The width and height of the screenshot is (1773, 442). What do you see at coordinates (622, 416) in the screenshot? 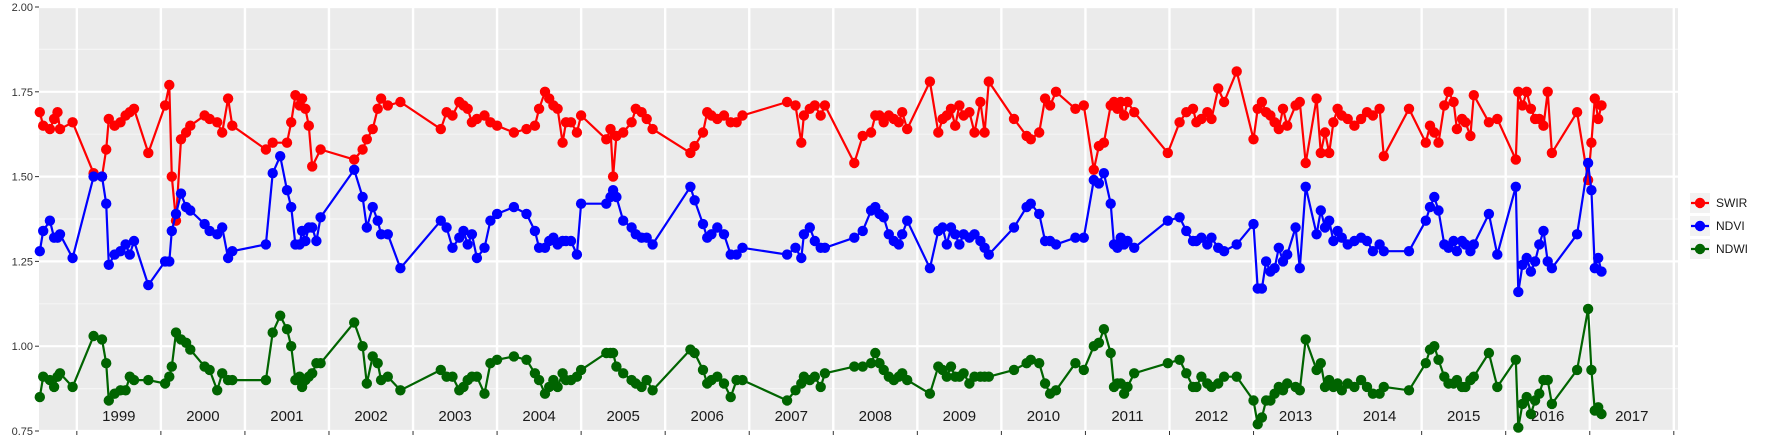
I see `year-label-2005: 2005` at bounding box center [622, 416].